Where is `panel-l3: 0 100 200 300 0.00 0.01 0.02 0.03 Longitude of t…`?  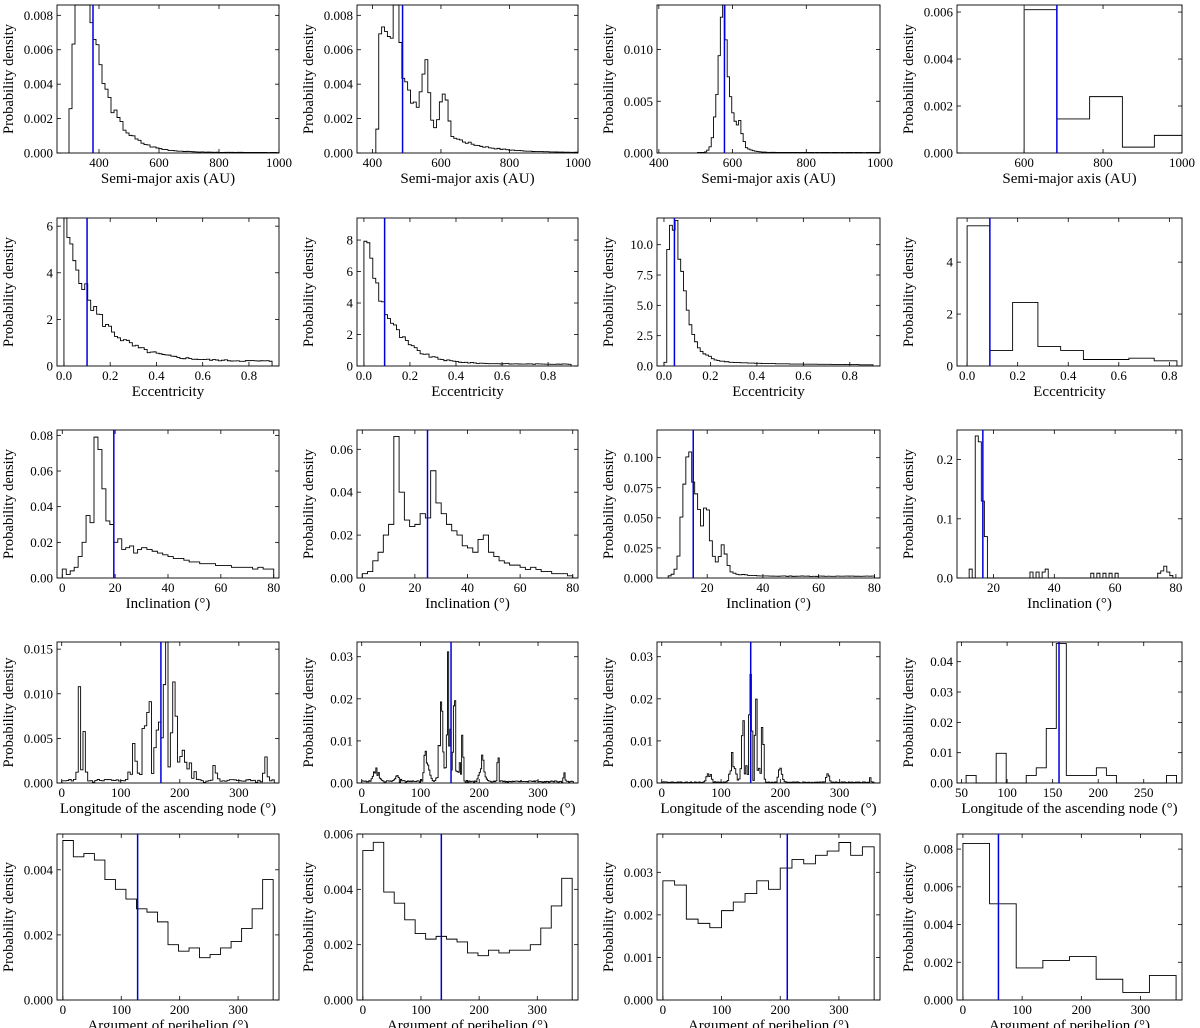 panel-l3: 0 100 200 300 0.00 0.01 0.02 0.03 Longitude of t… is located at coordinates (741, 729).